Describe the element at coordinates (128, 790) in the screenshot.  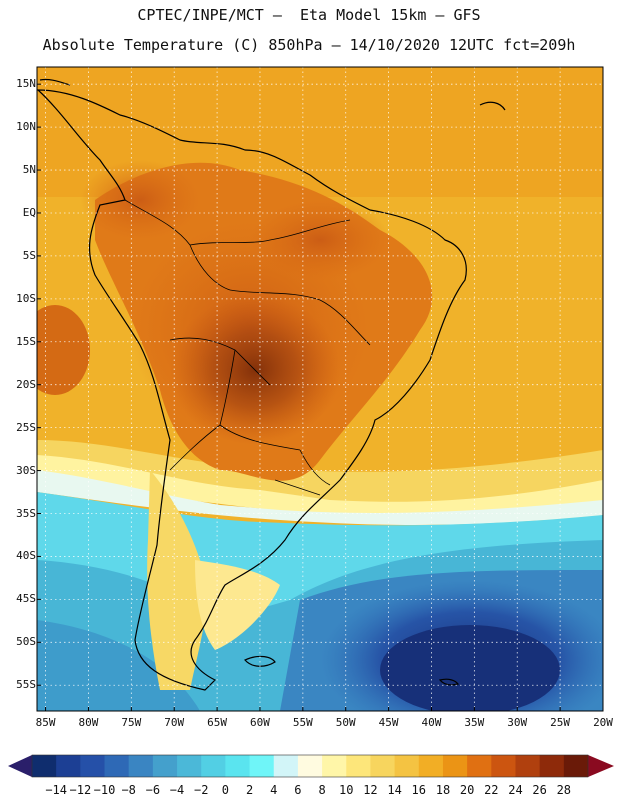
I see `colorbar-label: −8` at that location.